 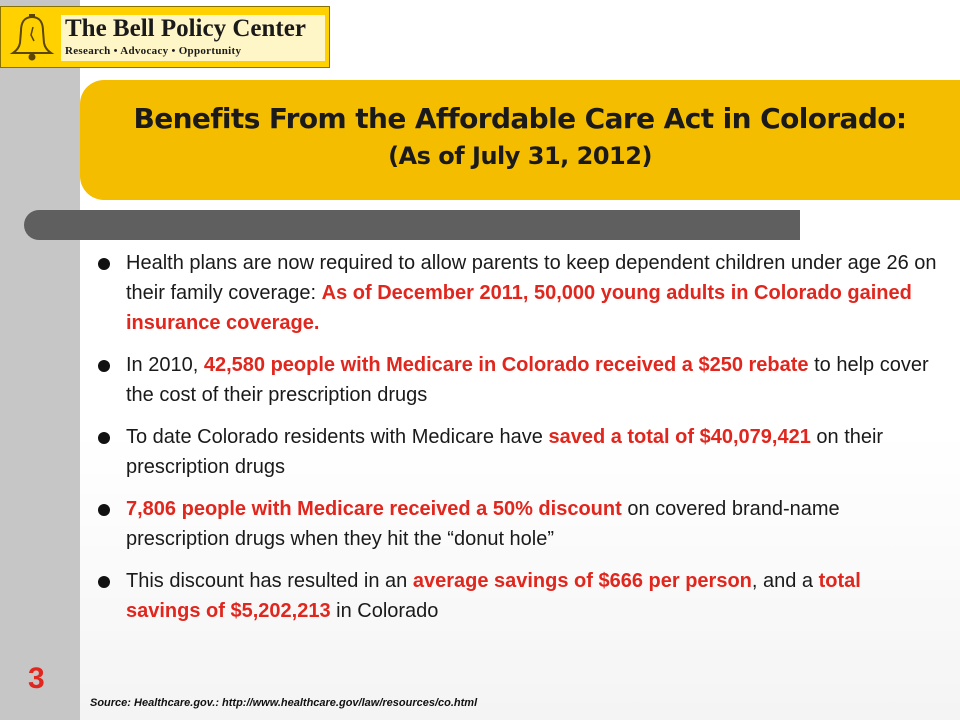 What do you see at coordinates (493, 596) in the screenshot?
I see `highlighted-text: total savings of $5,202,213` at bounding box center [493, 596].